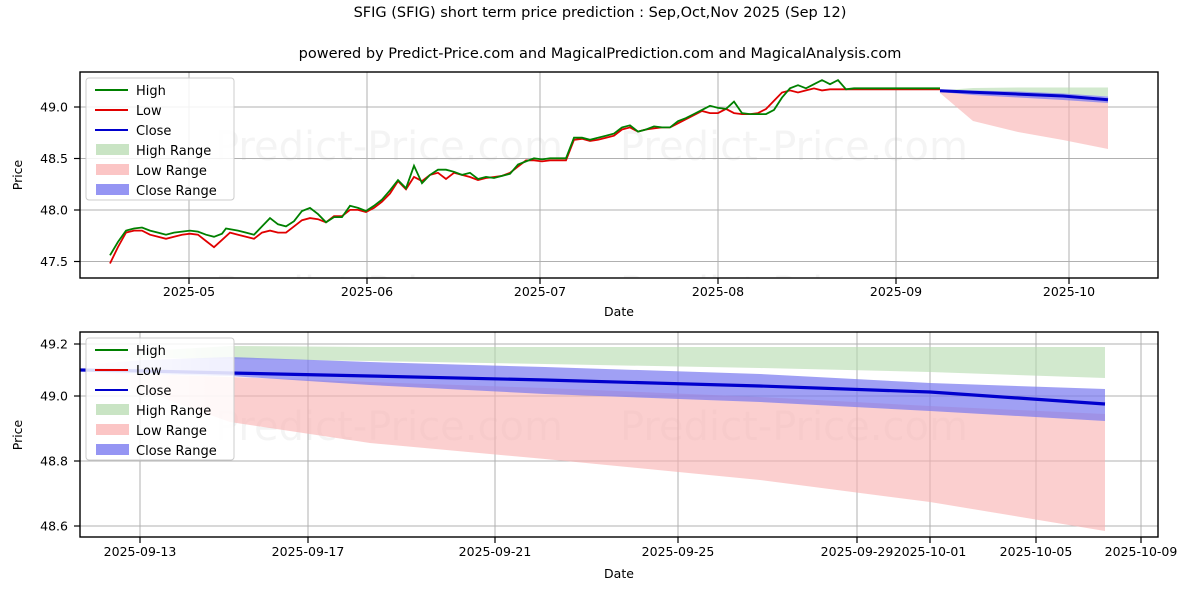 The height and width of the screenshot is (600, 1200). What do you see at coordinates (1036, 551) in the screenshot?
I see `x-tick-label: 2025-10-05` at bounding box center [1036, 551].